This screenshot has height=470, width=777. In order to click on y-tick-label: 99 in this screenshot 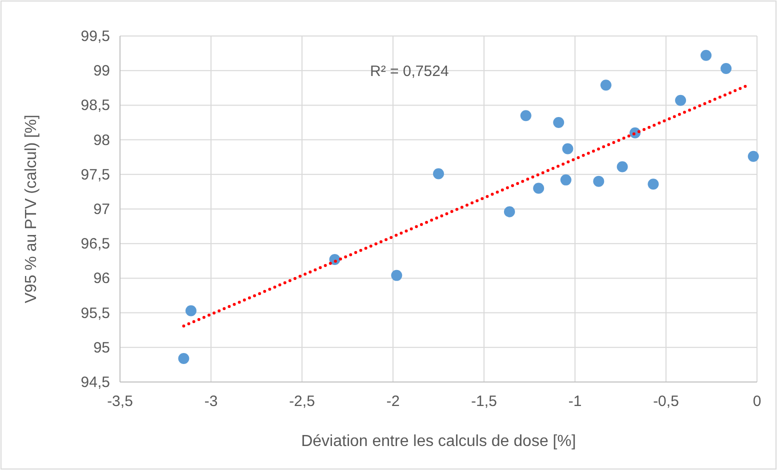, I will do `click(101, 71)`.